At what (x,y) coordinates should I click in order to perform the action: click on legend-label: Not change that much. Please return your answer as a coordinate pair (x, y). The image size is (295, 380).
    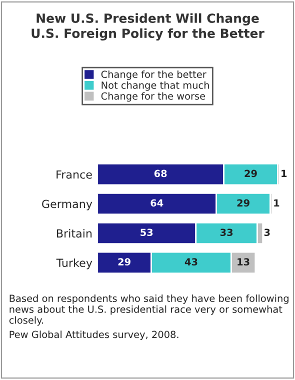
    Looking at the image, I should click on (155, 86).